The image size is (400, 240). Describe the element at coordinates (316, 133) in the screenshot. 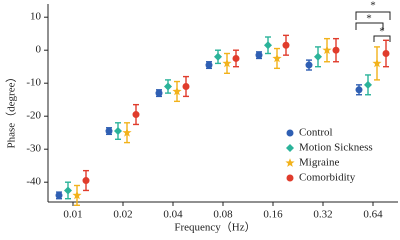

I see `legend-label: Control` at that location.